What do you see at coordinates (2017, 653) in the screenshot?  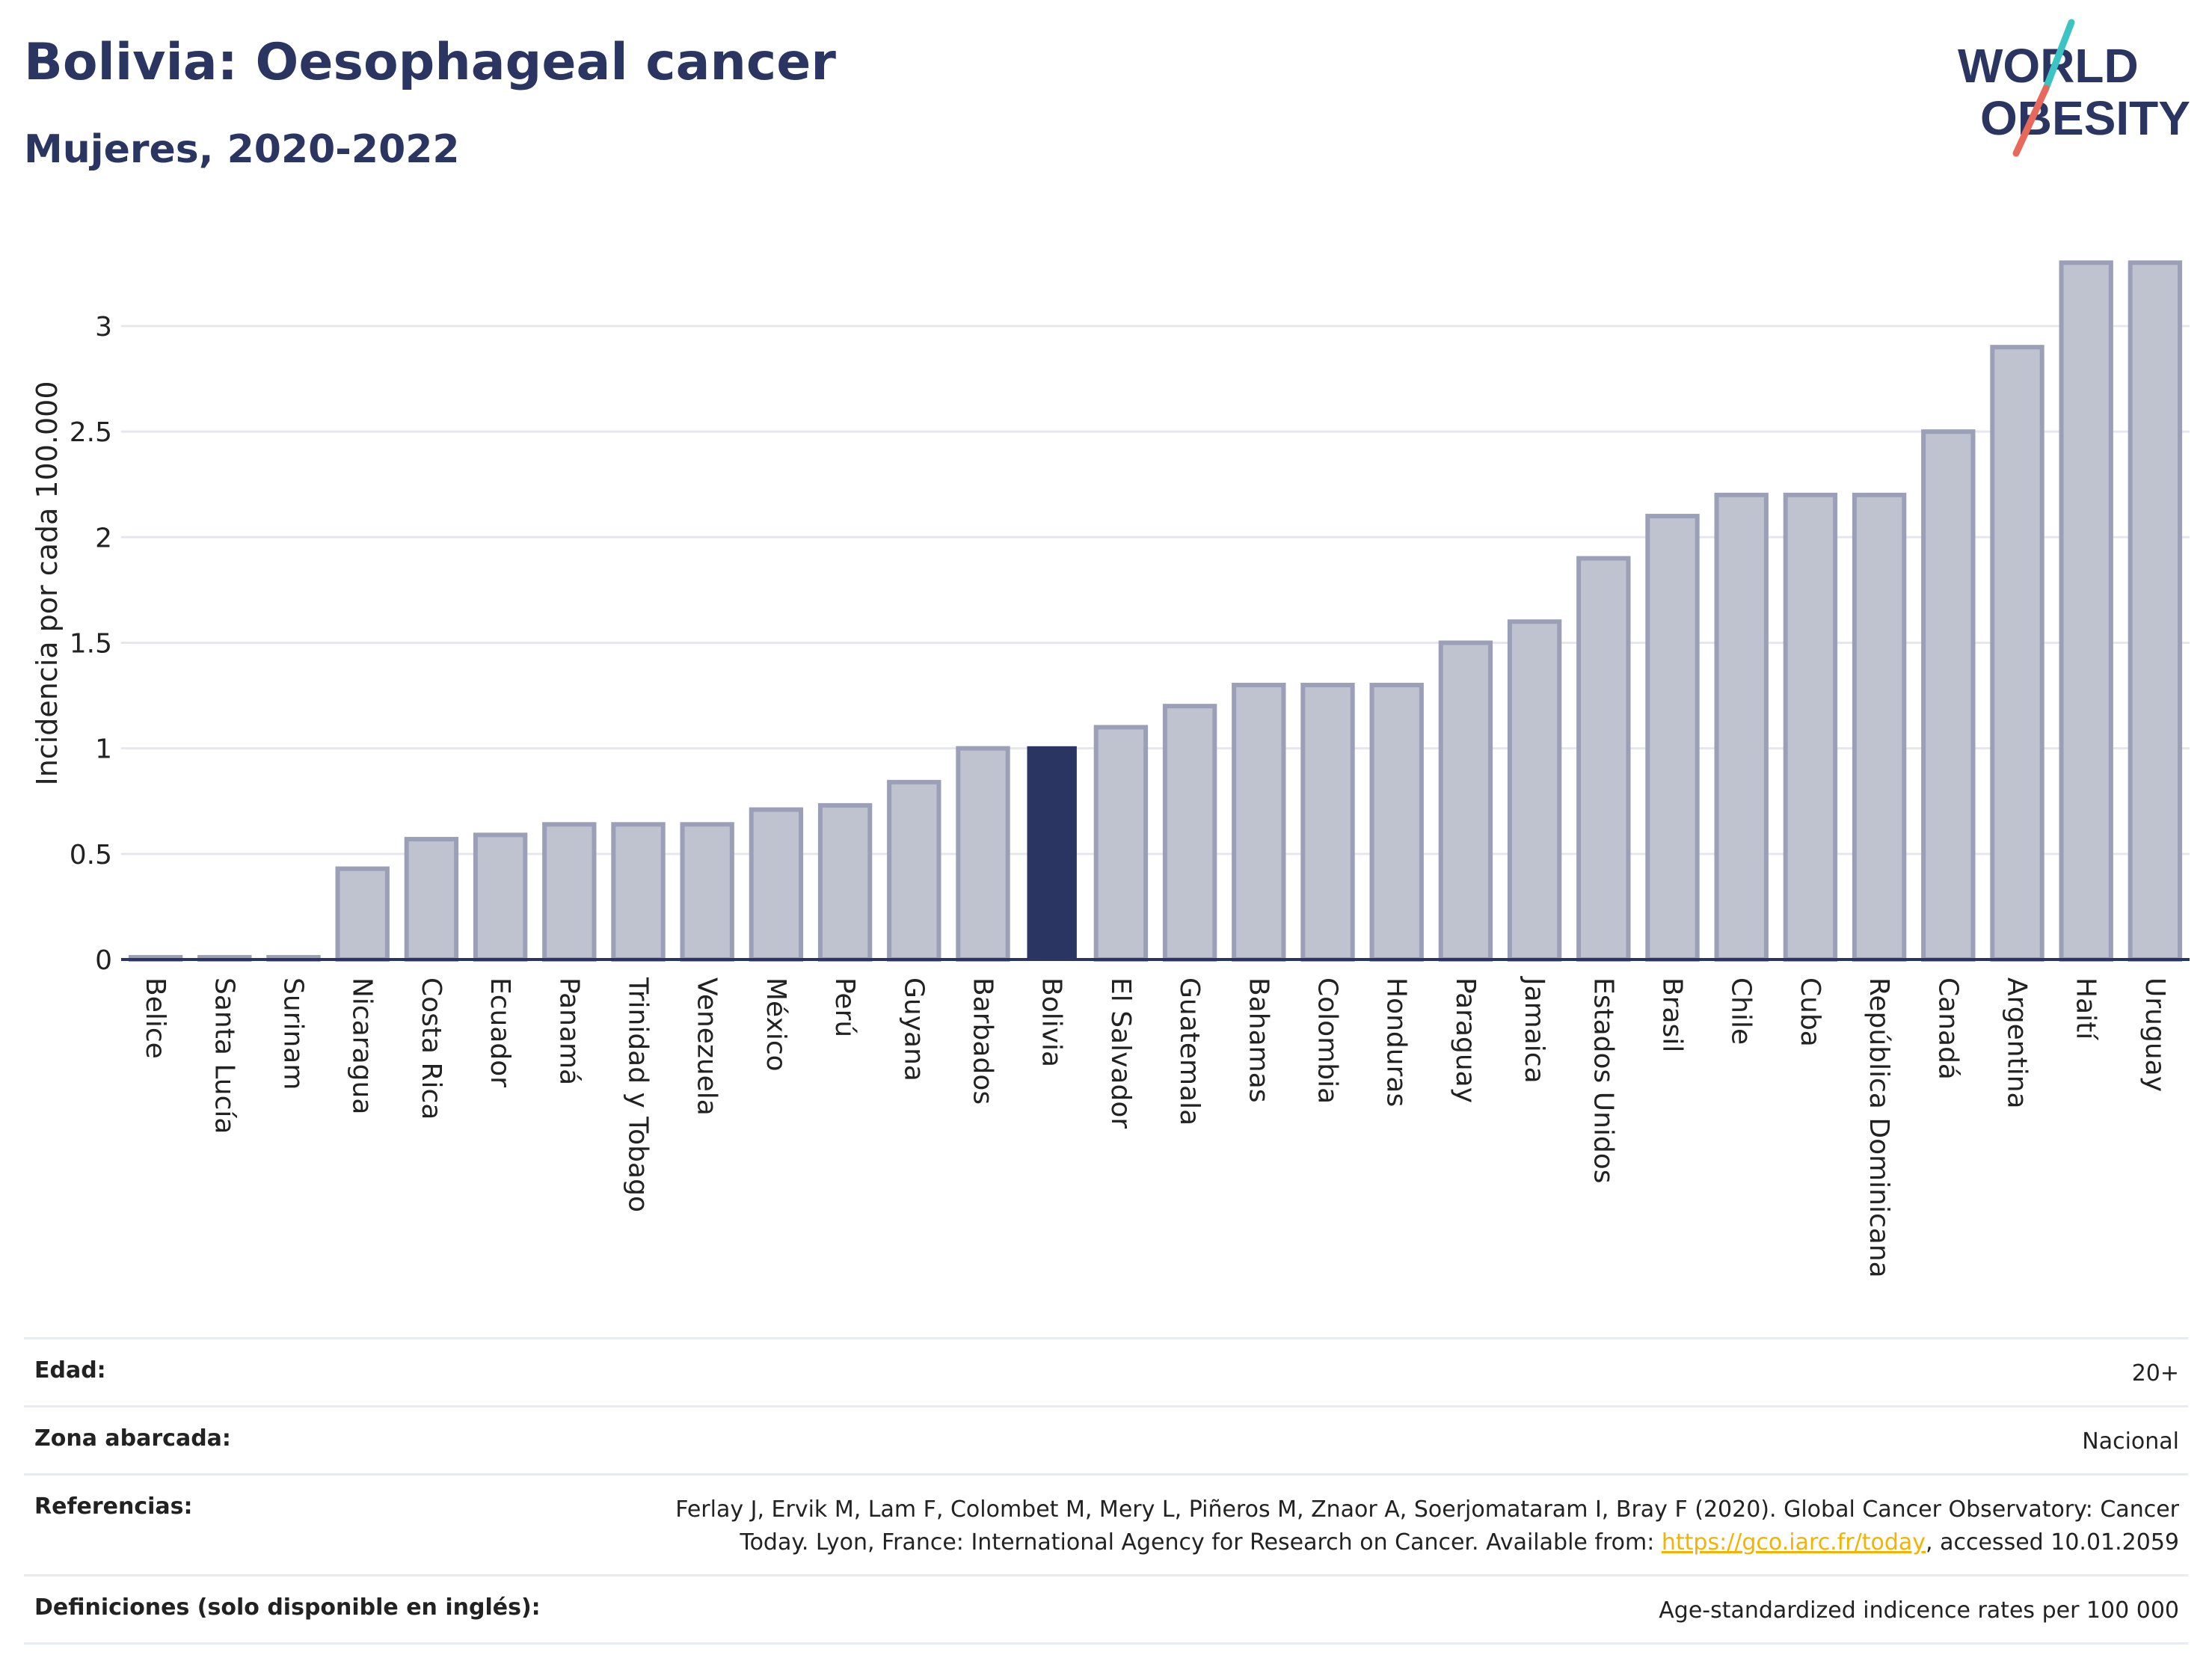 I see `bar-argentina` at bounding box center [2017, 653].